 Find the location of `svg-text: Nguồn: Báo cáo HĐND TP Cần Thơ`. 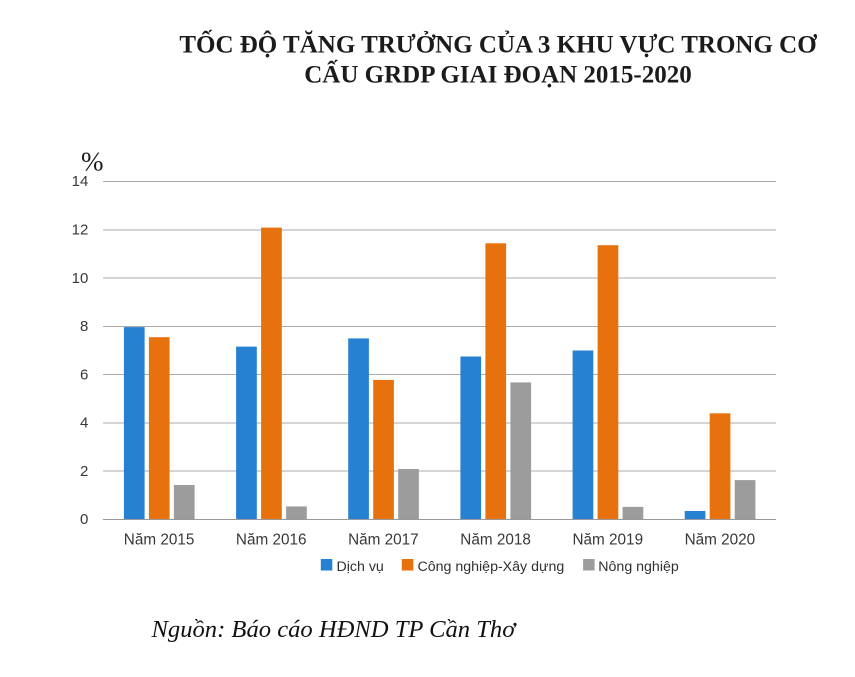

svg-text: Nguồn: Báo cáo HĐND TP Cần Thơ is located at coordinates (334, 629).